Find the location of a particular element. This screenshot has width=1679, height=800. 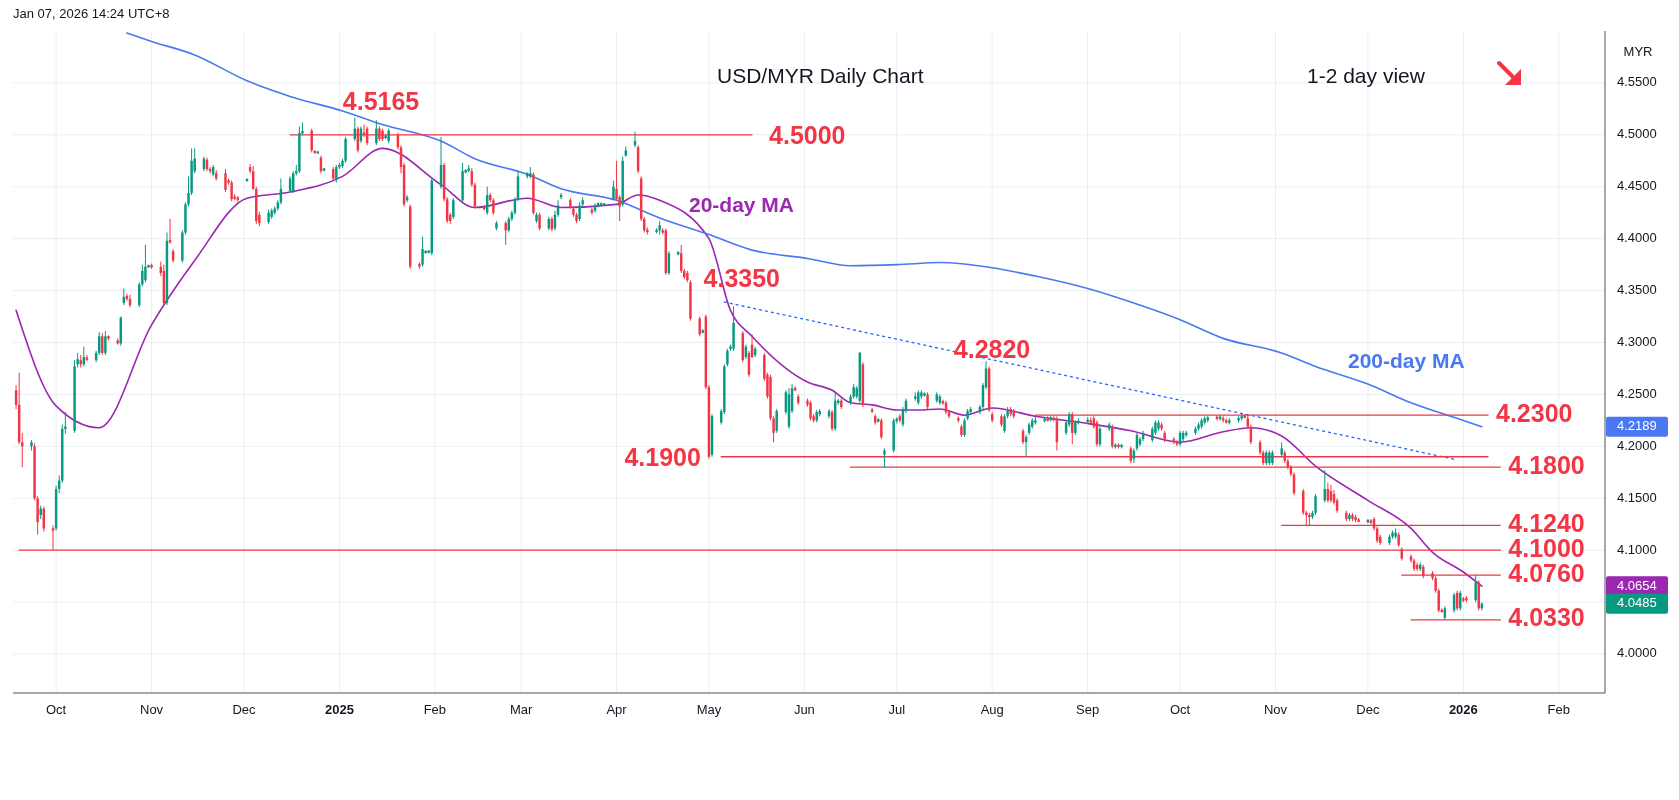

text: 4.0485 is located at coordinates (1637, 603).